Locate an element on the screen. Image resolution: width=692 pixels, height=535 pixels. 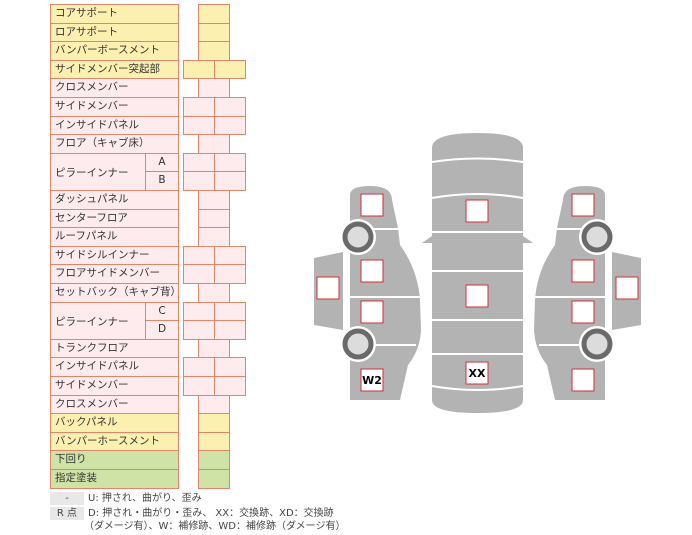
legend-text-1: U: 押され、曲がり、歪み is located at coordinates (145, 498).